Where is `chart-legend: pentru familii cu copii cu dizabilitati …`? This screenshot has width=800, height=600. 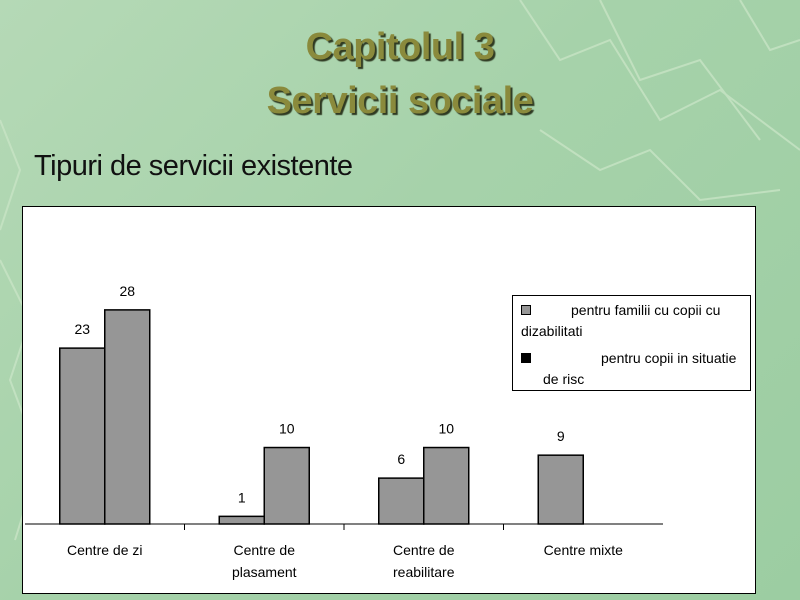
chart-legend: pentru familii cu copii cu dizabilitati … is located at coordinates (631, 343).